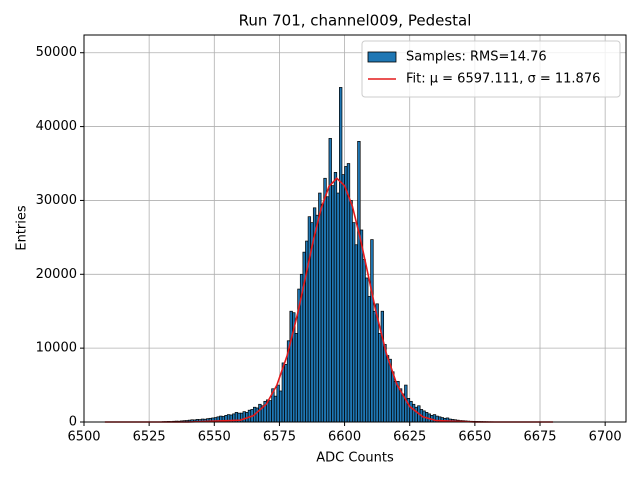  I want to click on y-axis-label: Entries, so click(22, 228).